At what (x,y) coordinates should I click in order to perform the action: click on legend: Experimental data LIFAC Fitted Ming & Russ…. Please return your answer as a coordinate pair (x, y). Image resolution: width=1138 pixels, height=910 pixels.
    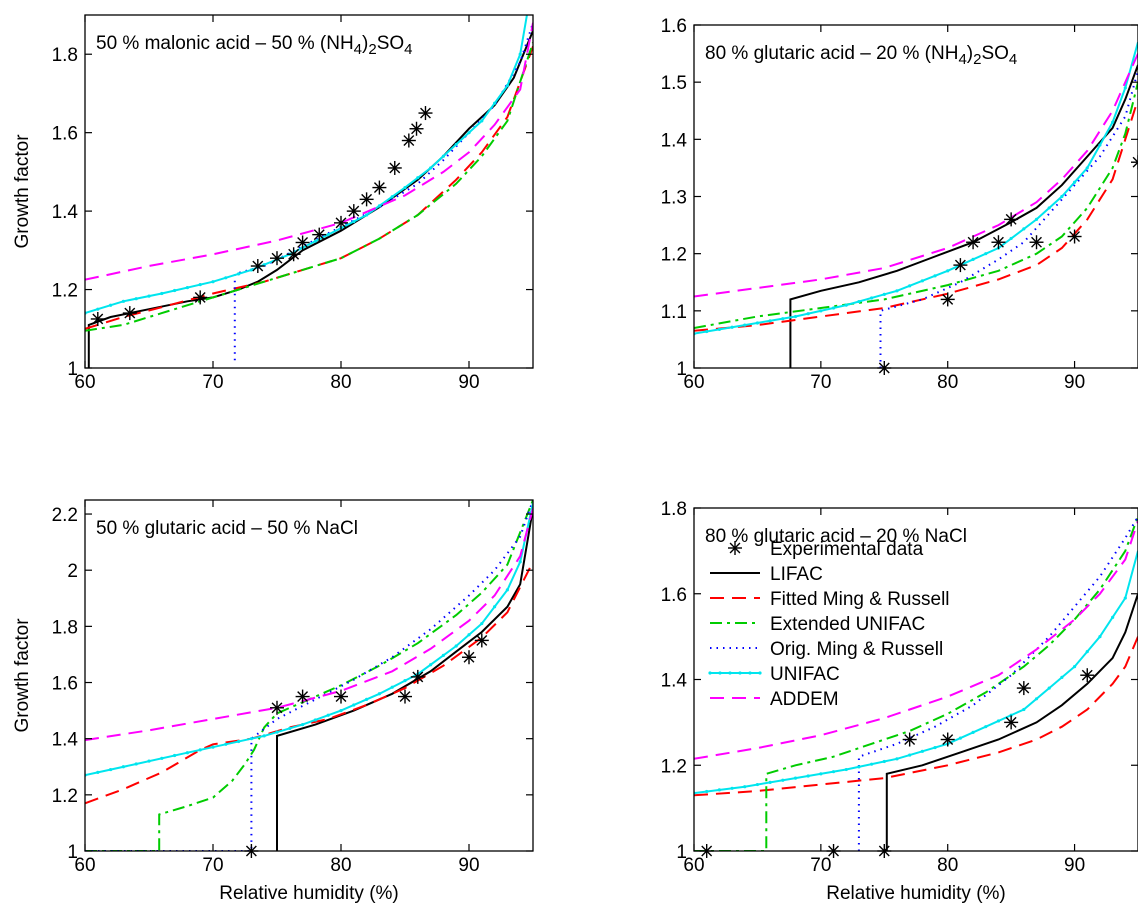
    Looking at the image, I should click on (829, 624).